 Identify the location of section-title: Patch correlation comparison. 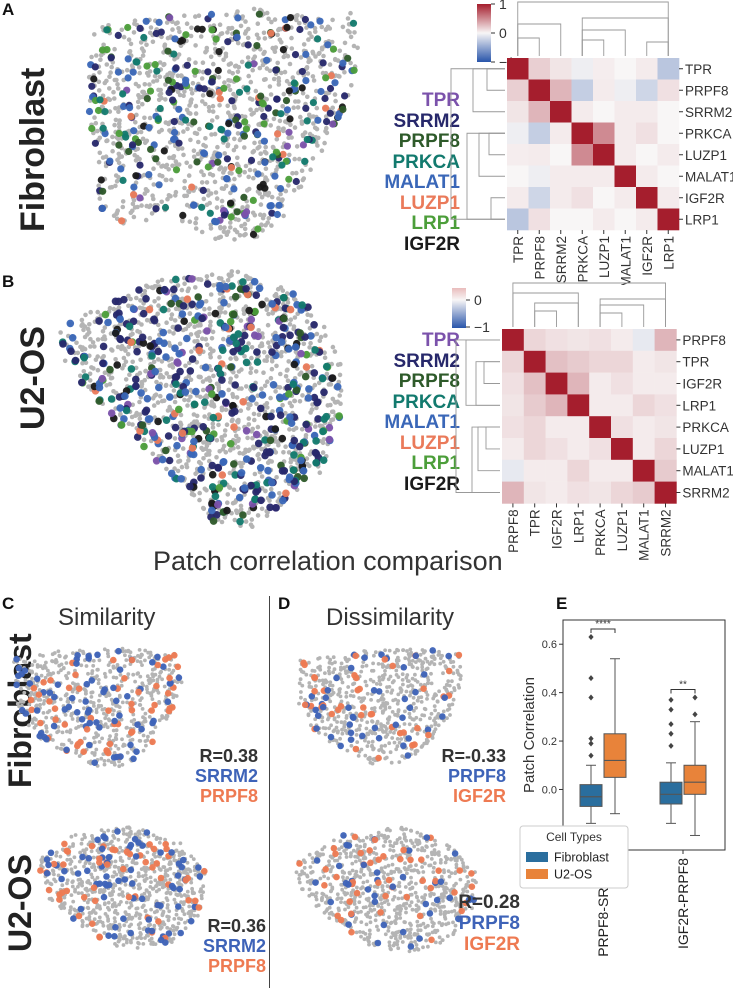
(328, 561).